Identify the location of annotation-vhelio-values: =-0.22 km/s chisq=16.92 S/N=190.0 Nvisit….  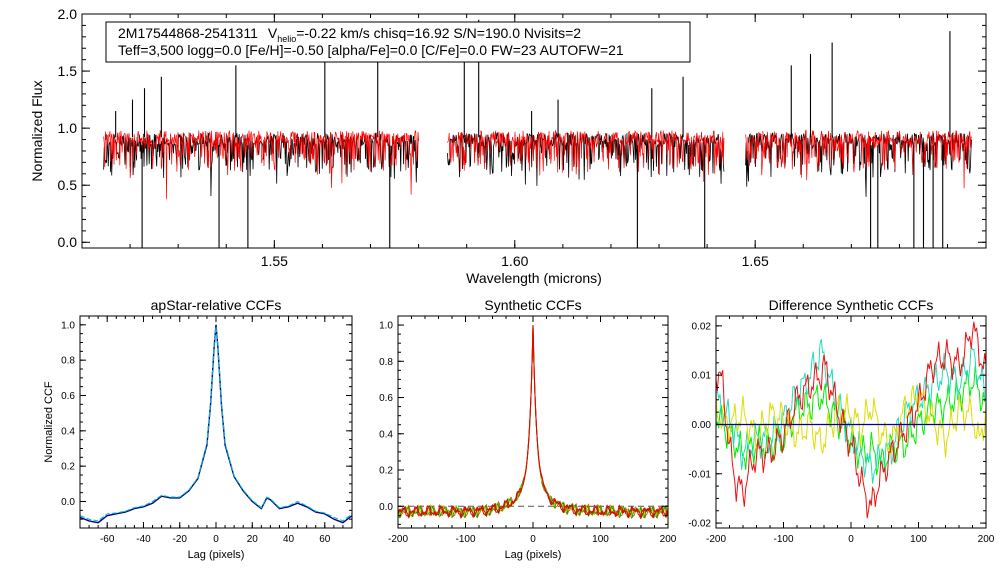
(438, 33).